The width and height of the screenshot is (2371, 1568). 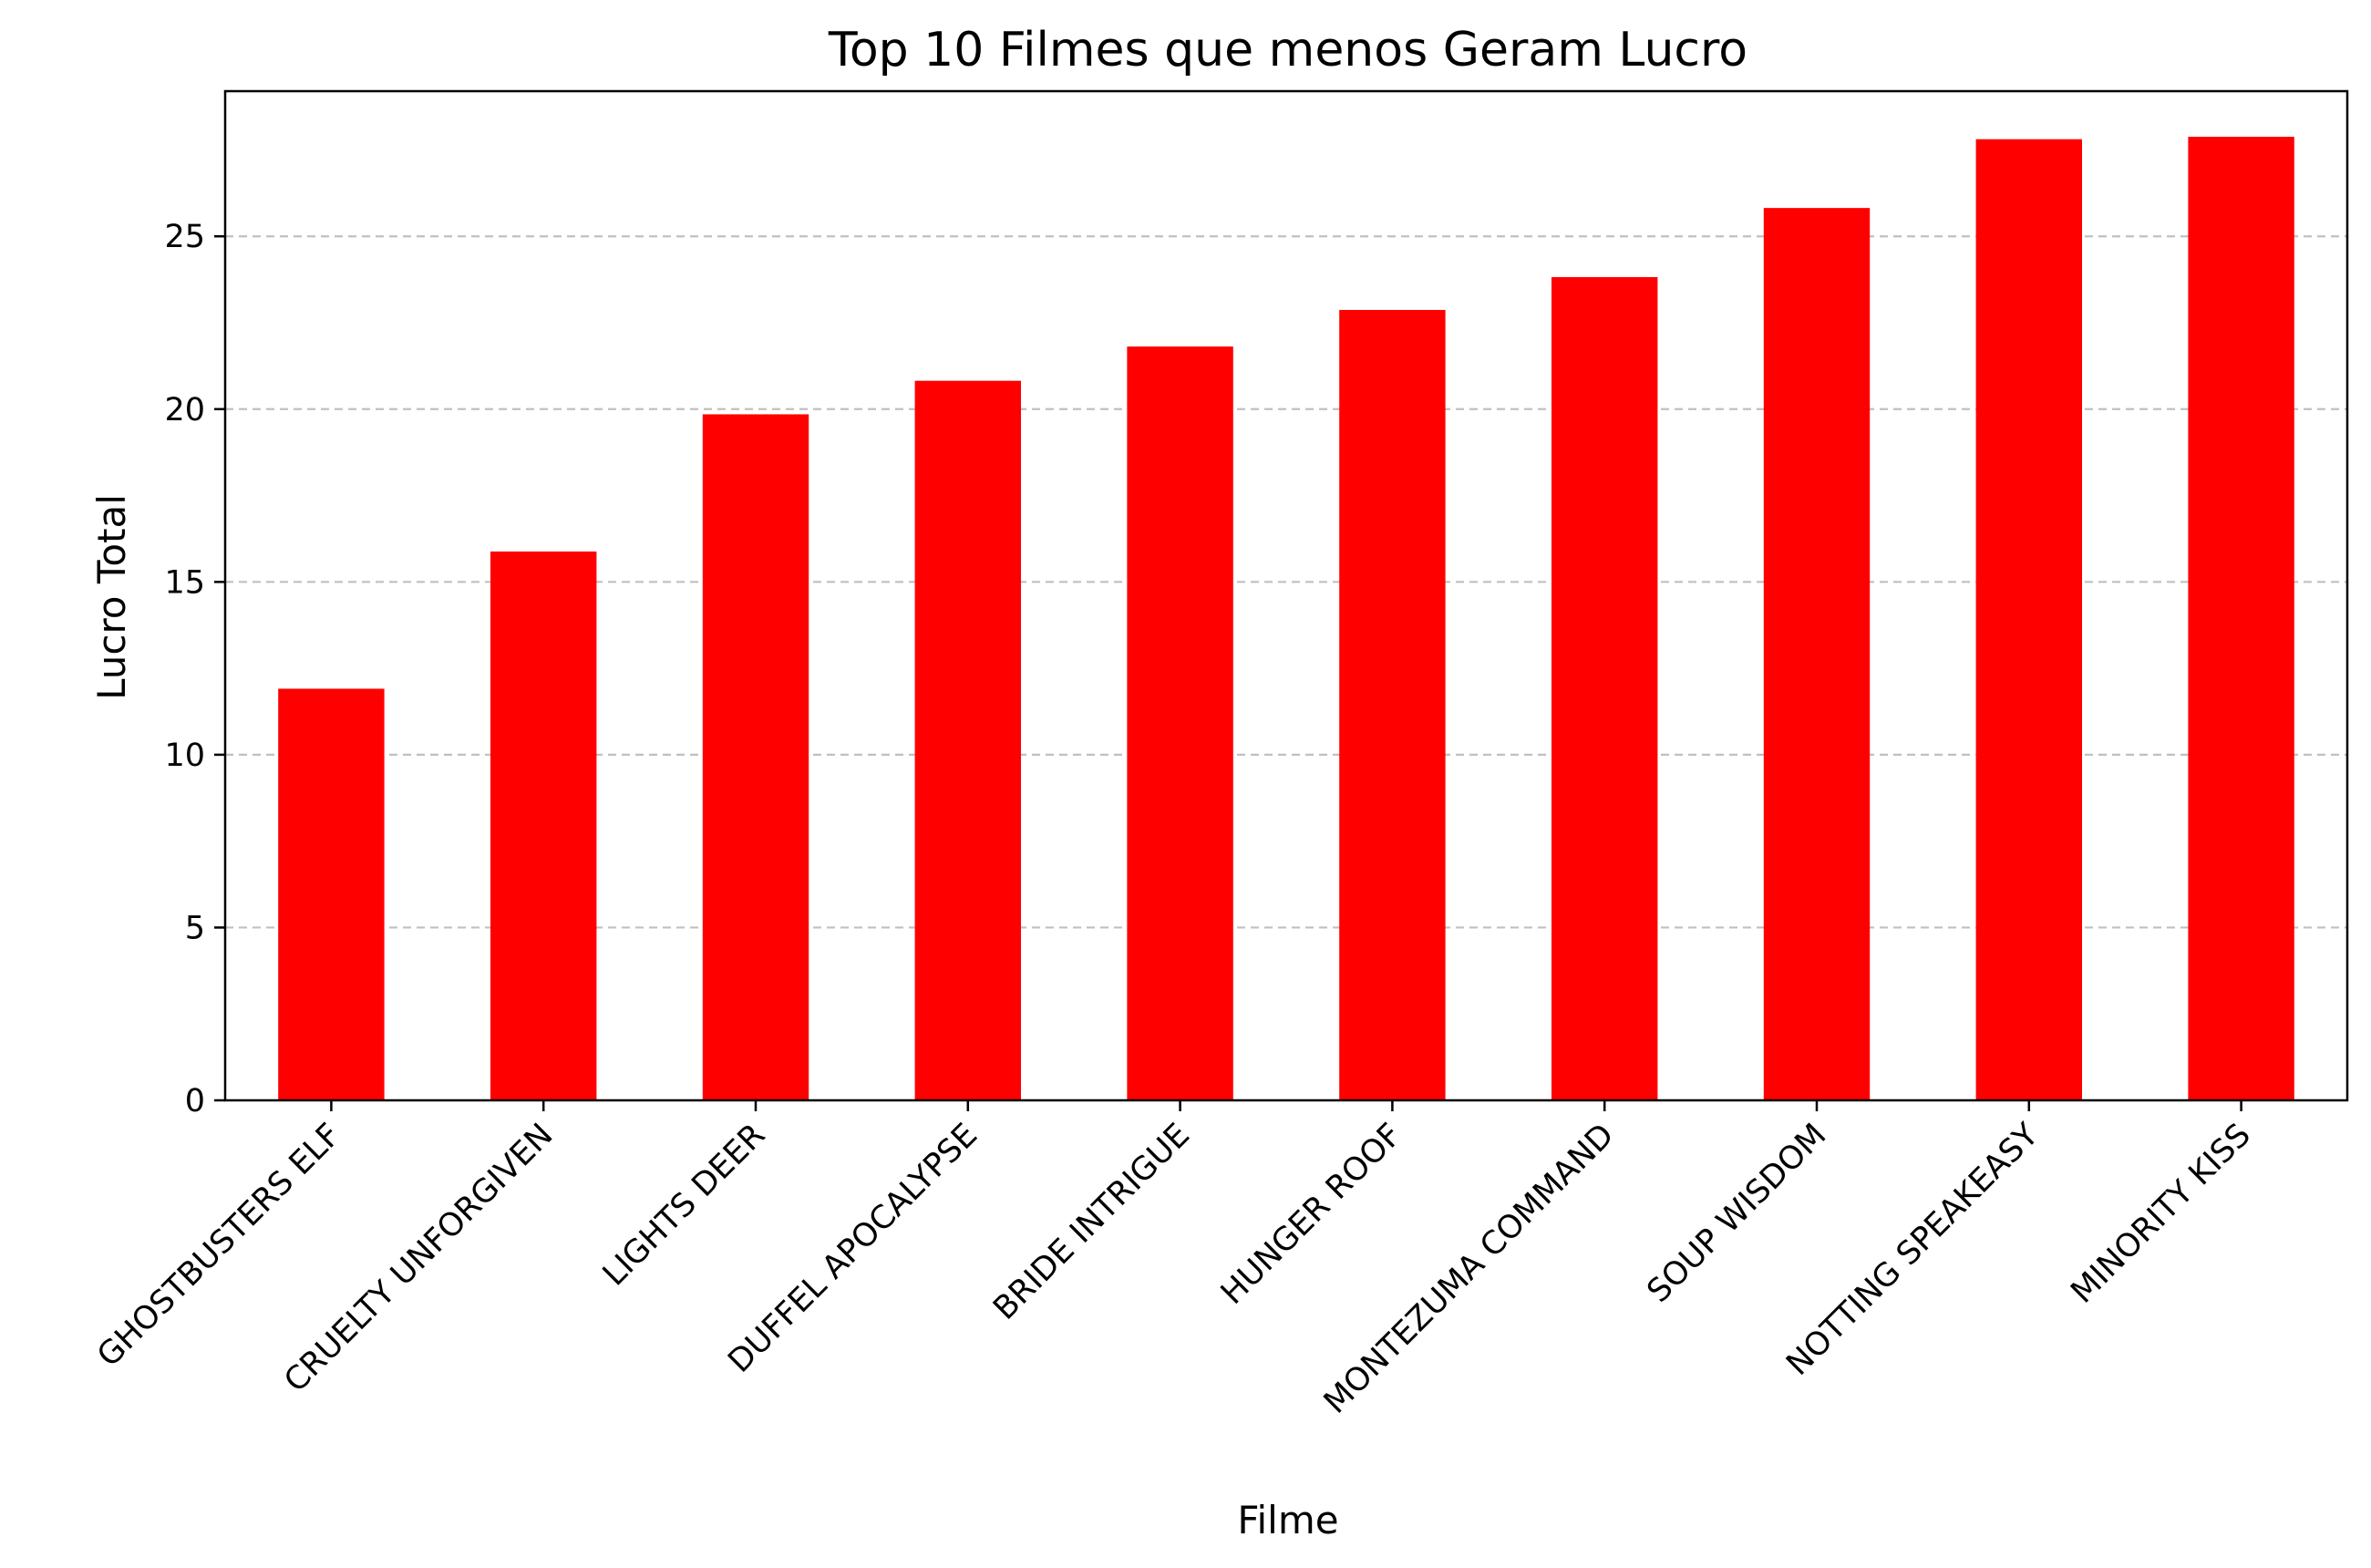 I want to click on y-tick-label: 10, so click(x=184, y=756).